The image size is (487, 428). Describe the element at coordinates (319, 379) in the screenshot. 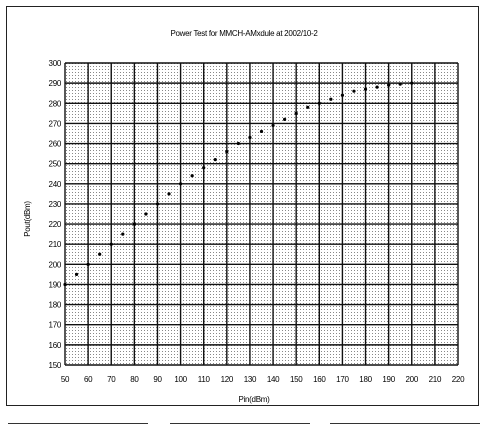

I see `x-tick-label: 160` at that location.